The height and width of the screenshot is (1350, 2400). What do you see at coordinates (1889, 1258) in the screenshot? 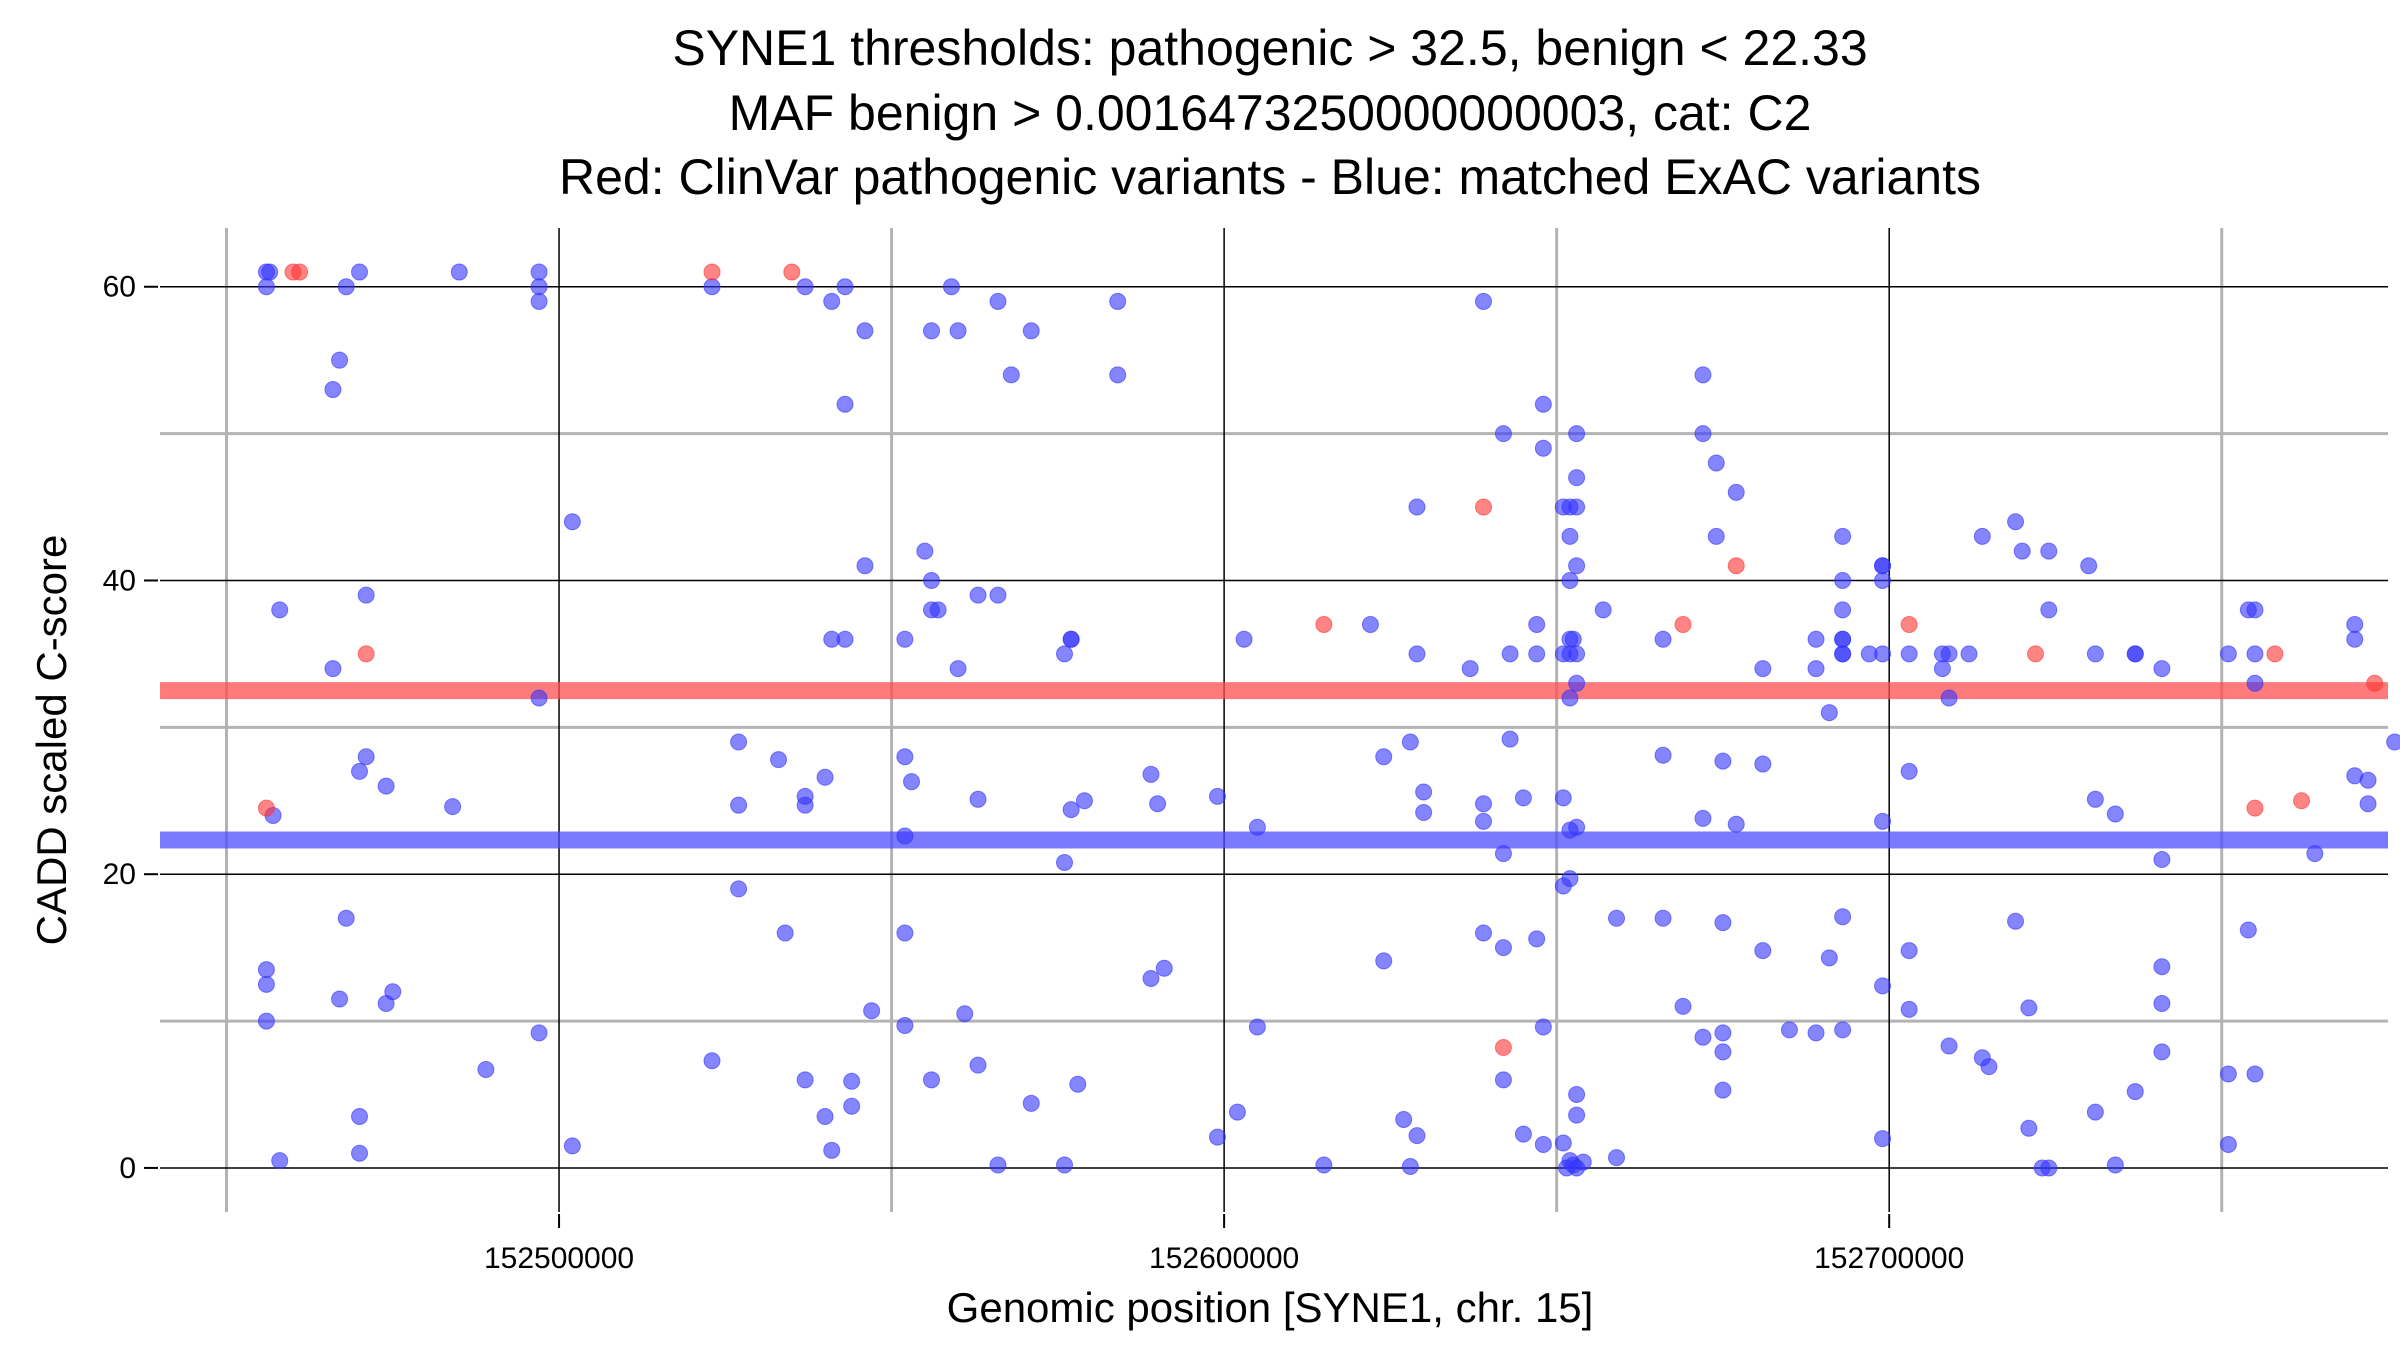
I see `x-tick-label: 152700000` at bounding box center [1889, 1258].